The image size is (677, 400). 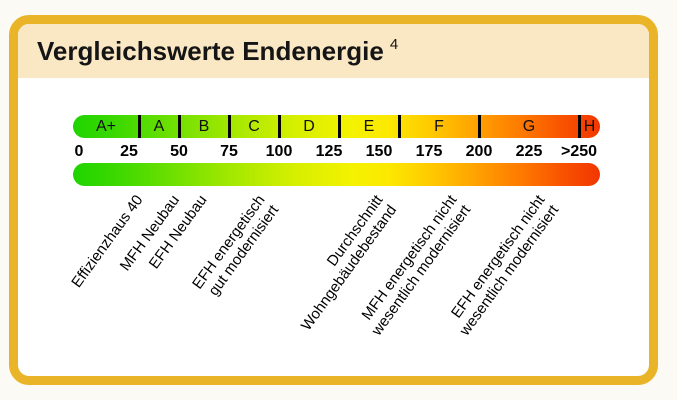 I want to click on axis-tick-label: >250, so click(x=579, y=151).